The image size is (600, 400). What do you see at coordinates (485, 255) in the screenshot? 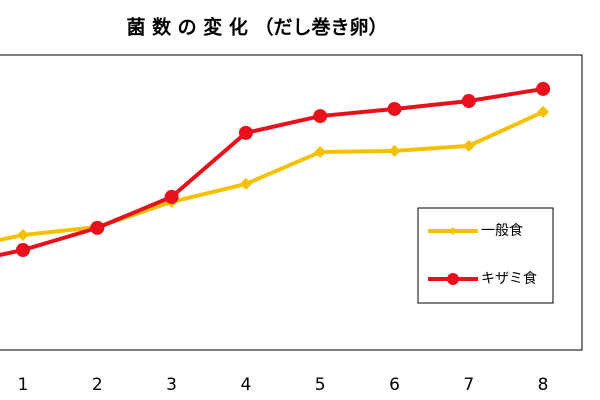
I see `legend-box` at bounding box center [485, 255].